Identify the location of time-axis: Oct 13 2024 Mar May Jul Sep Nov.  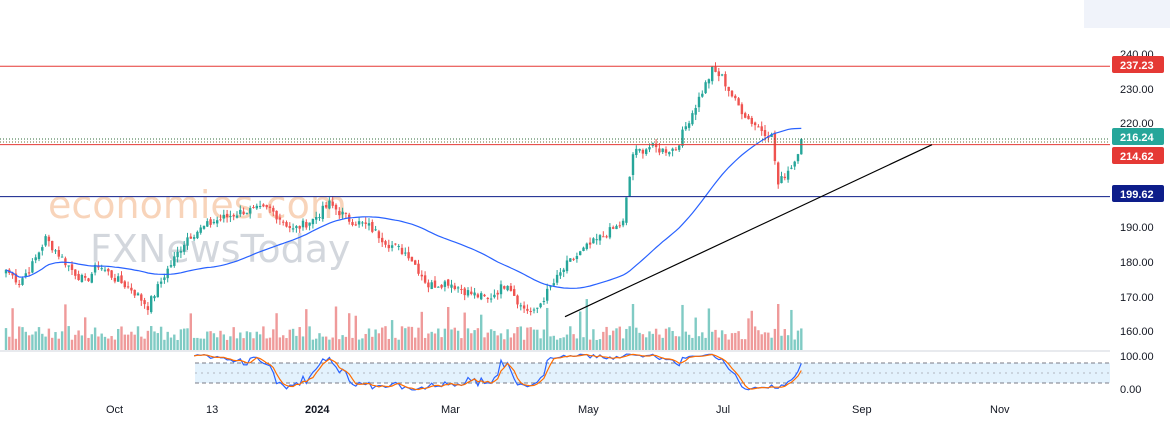
(558, 410).